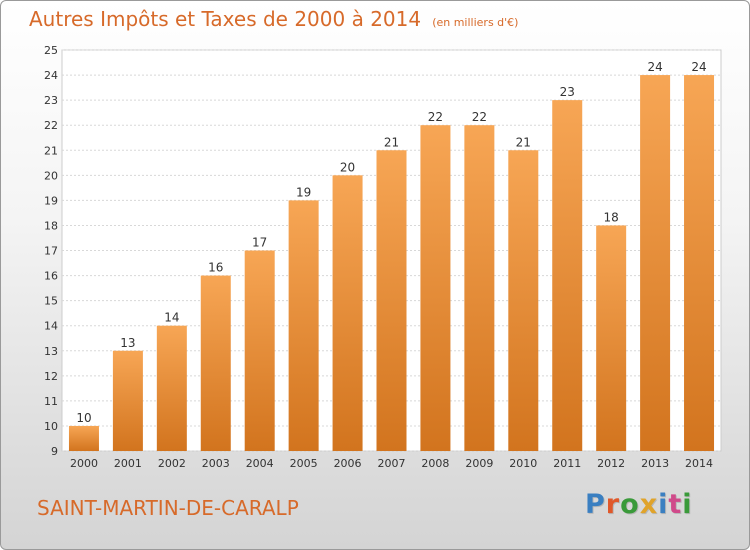  What do you see at coordinates (168, 508) in the screenshot?
I see `location-name: SAINT-MARTIN-DE-CARALP` at bounding box center [168, 508].